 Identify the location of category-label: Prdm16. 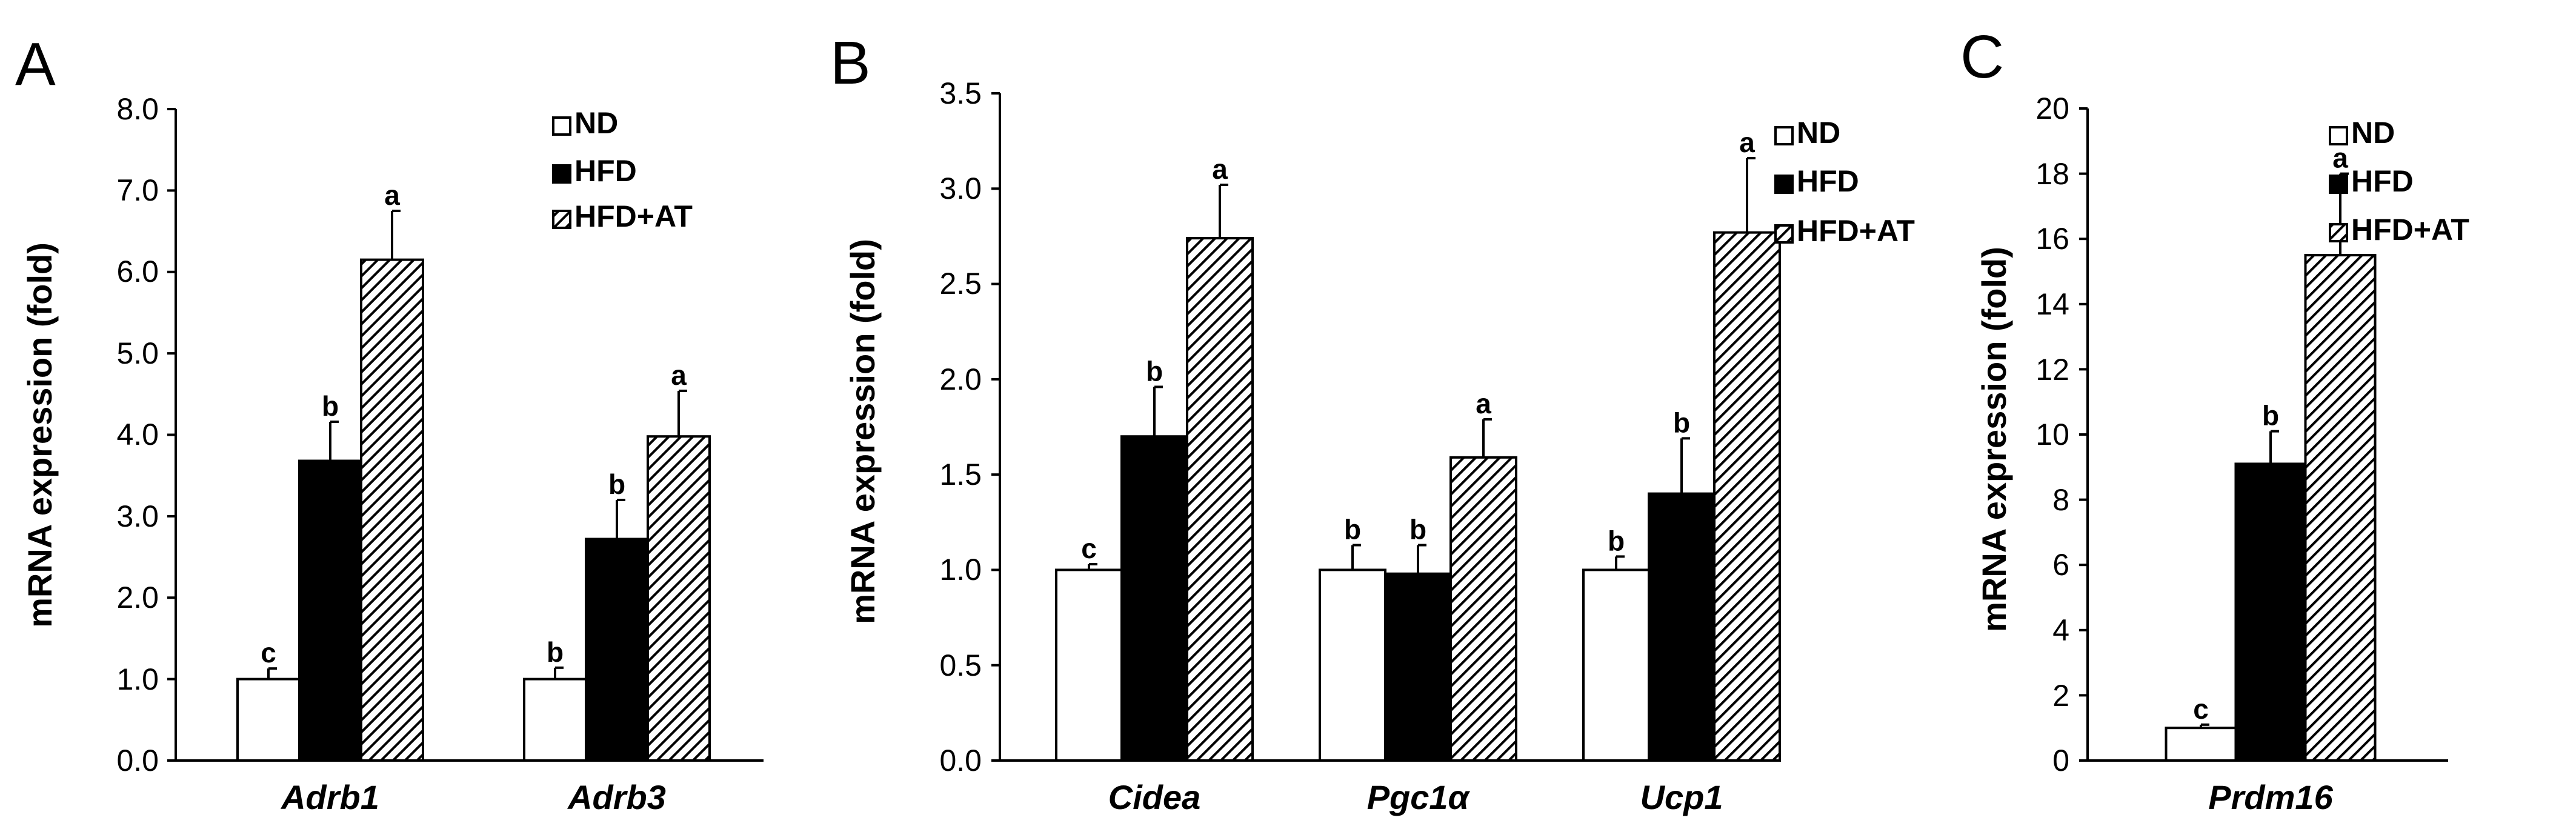
(2270, 797).